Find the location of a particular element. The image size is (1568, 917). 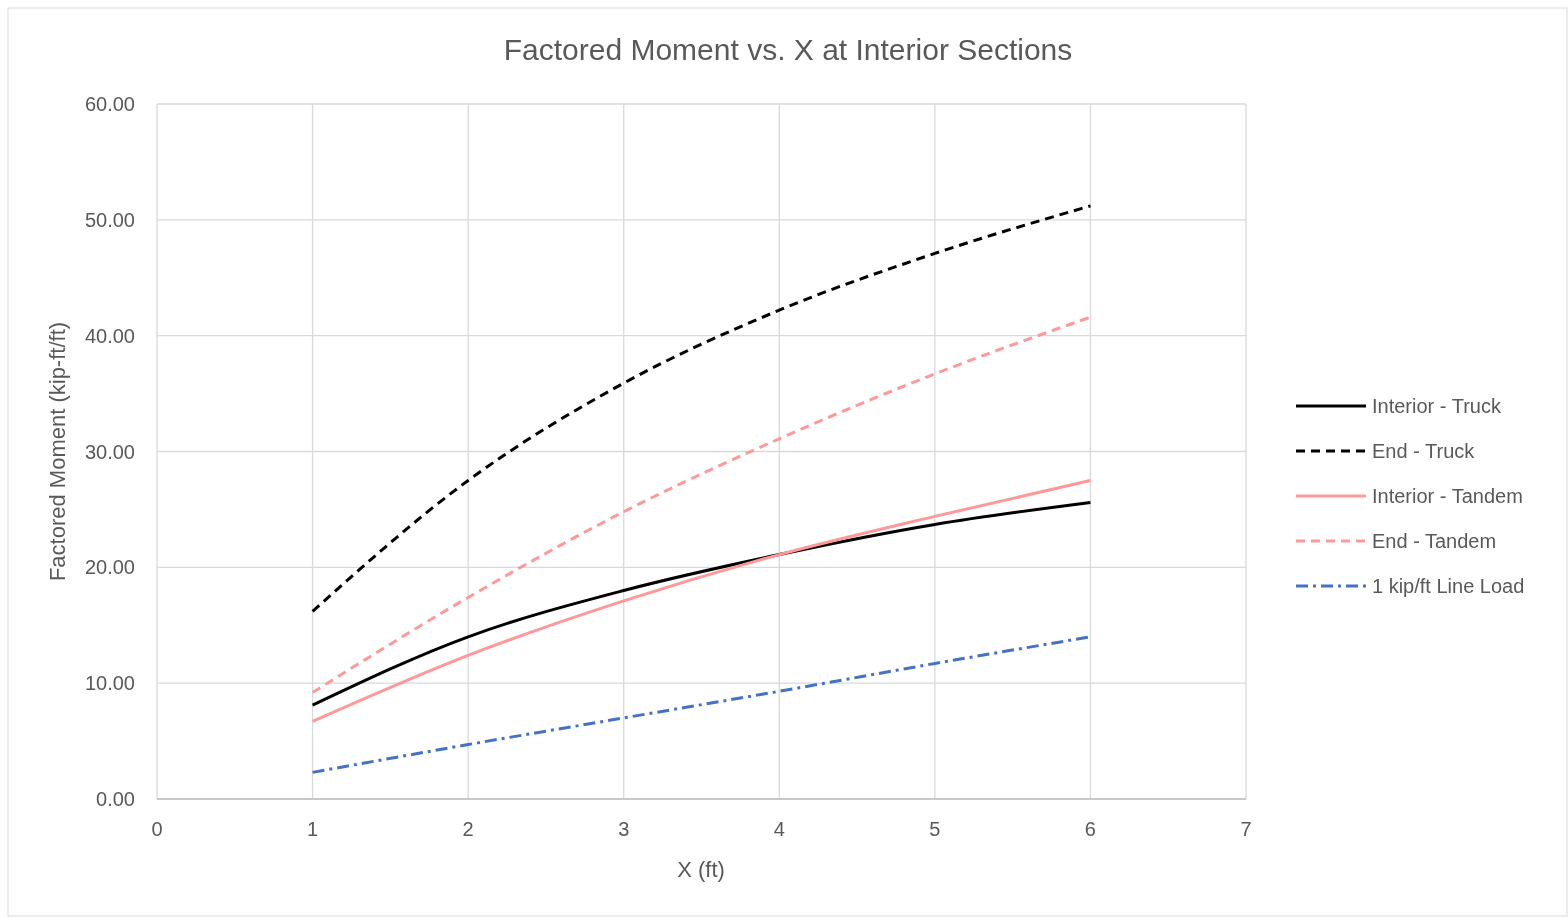

chart-title: Factored Moment vs. X at Interior Sections is located at coordinates (788, 49).